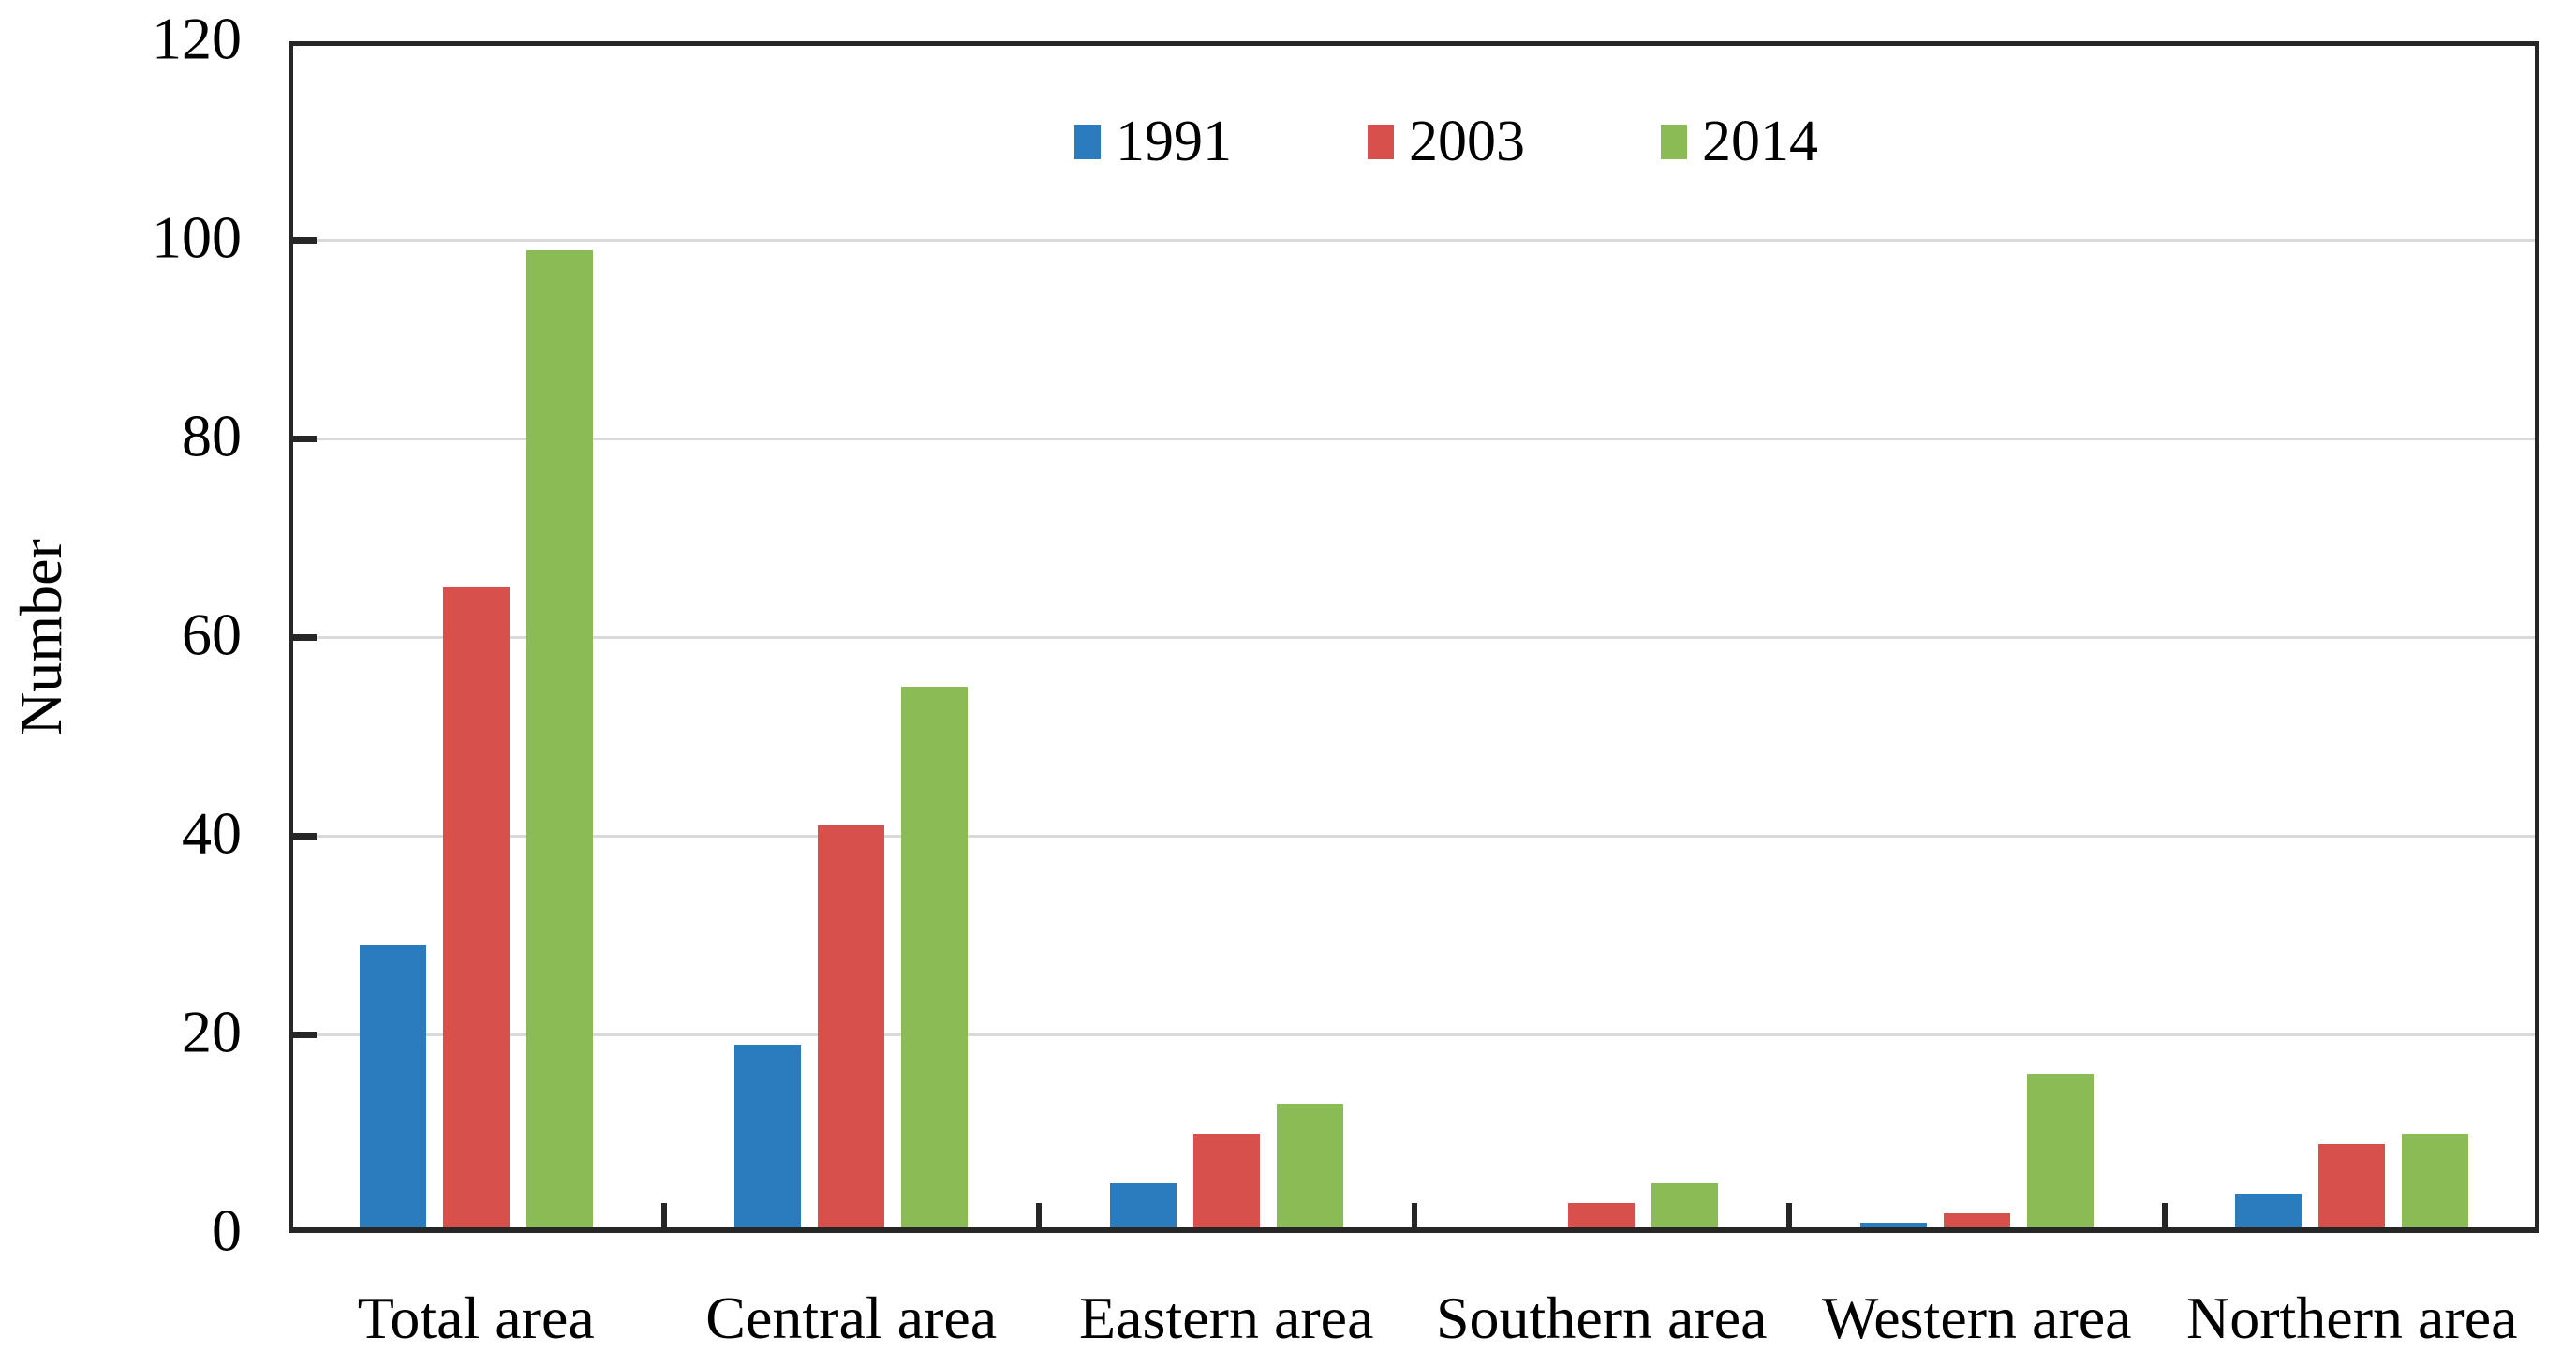  I want to click on bar-2014-eastern-area, so click(1310, 1168).